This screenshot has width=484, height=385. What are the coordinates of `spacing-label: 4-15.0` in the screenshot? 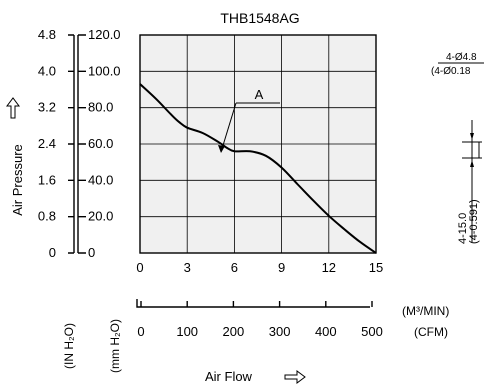 It's located at (463, 228).